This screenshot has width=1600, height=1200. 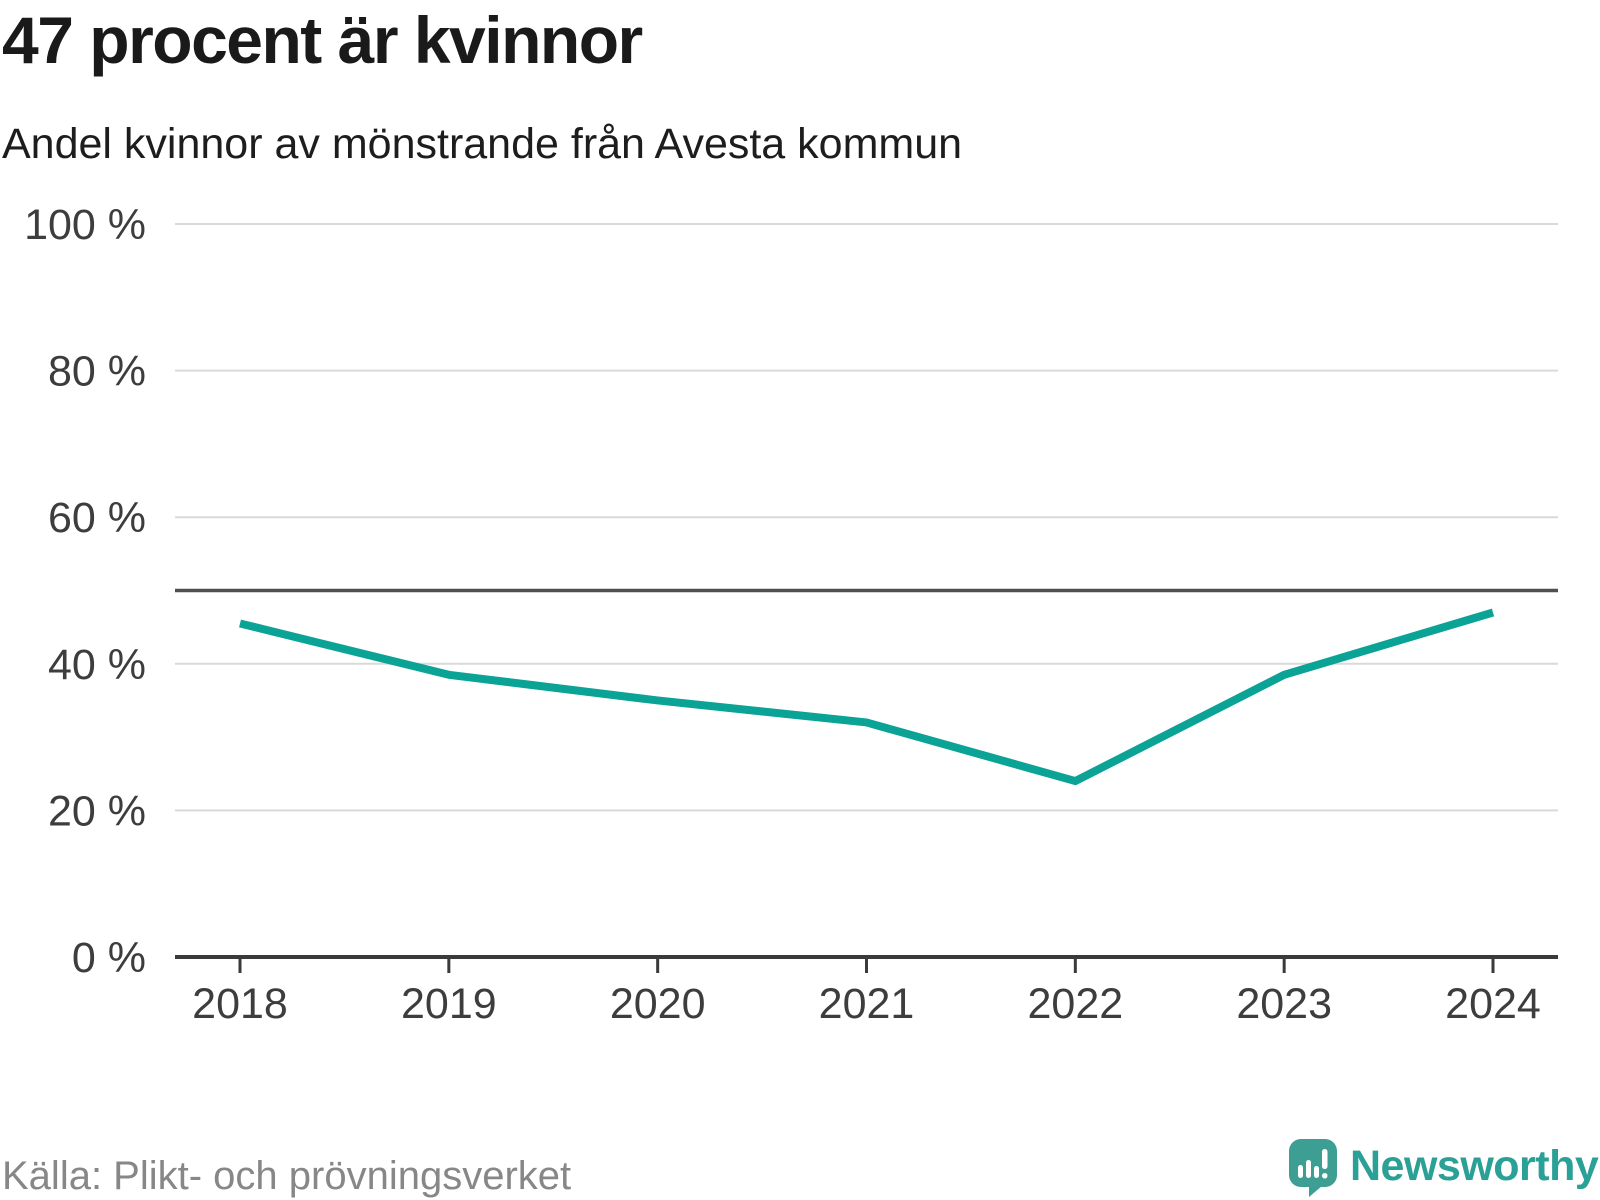 What do you see at coordinates (1325, 1176) in the screenshot?
I see `logo-exclamation-dot-icon` at bounding box center [1325, 1176].